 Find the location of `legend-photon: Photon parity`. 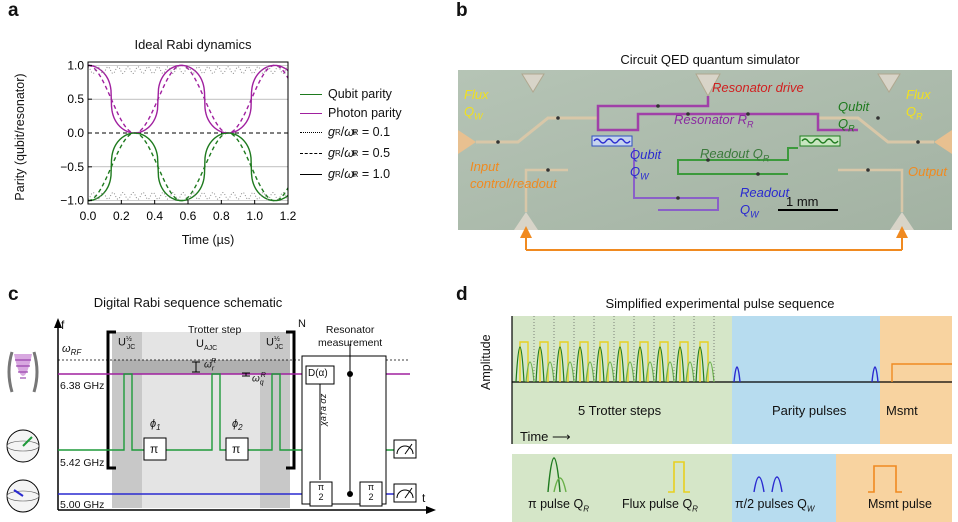

legend-photon: Photon parity is located at coordinates (351, 113).